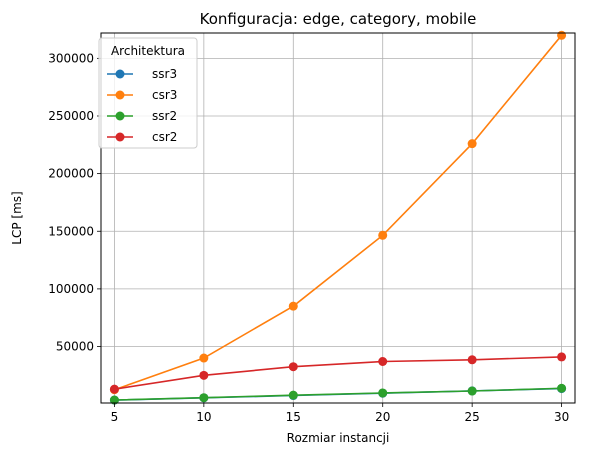 The width and height of the screenshot is (597, 455). I want to click on x-axis: 5 10 15 20 25 30, so click(340, 413).